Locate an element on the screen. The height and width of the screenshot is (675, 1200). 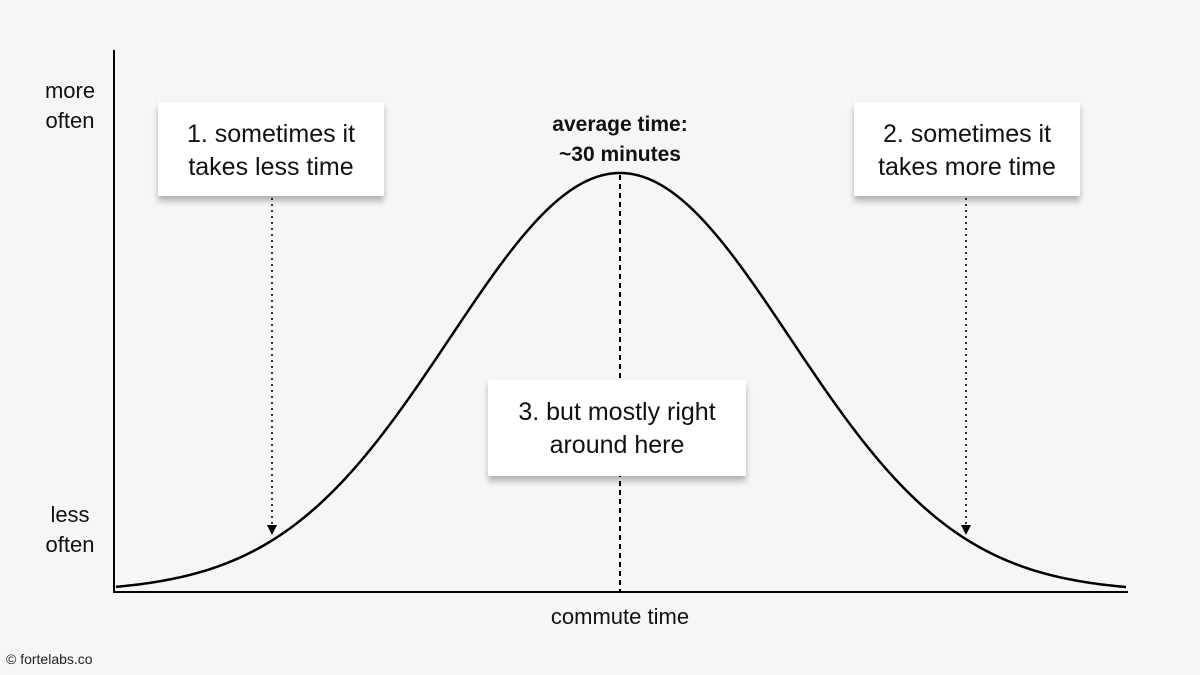
y-axis-top-label: more often is located at coordinates (70, 106).